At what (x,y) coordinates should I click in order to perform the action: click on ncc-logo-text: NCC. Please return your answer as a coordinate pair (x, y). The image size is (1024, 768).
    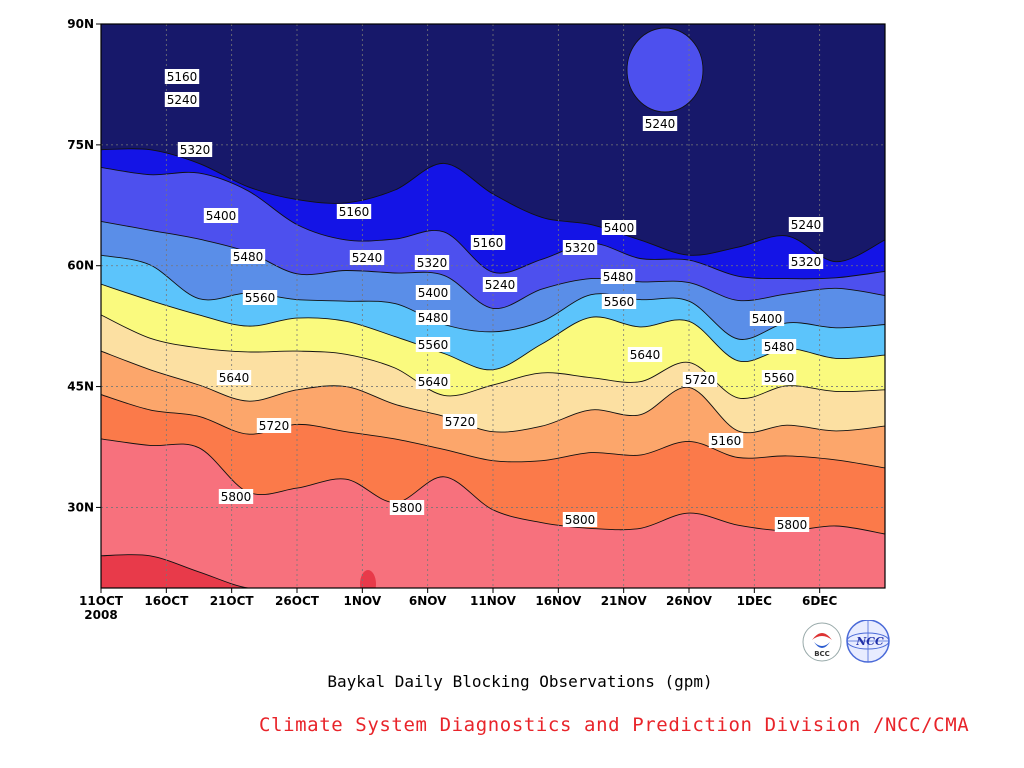
    Looking at the image, I should click on (869, 641).